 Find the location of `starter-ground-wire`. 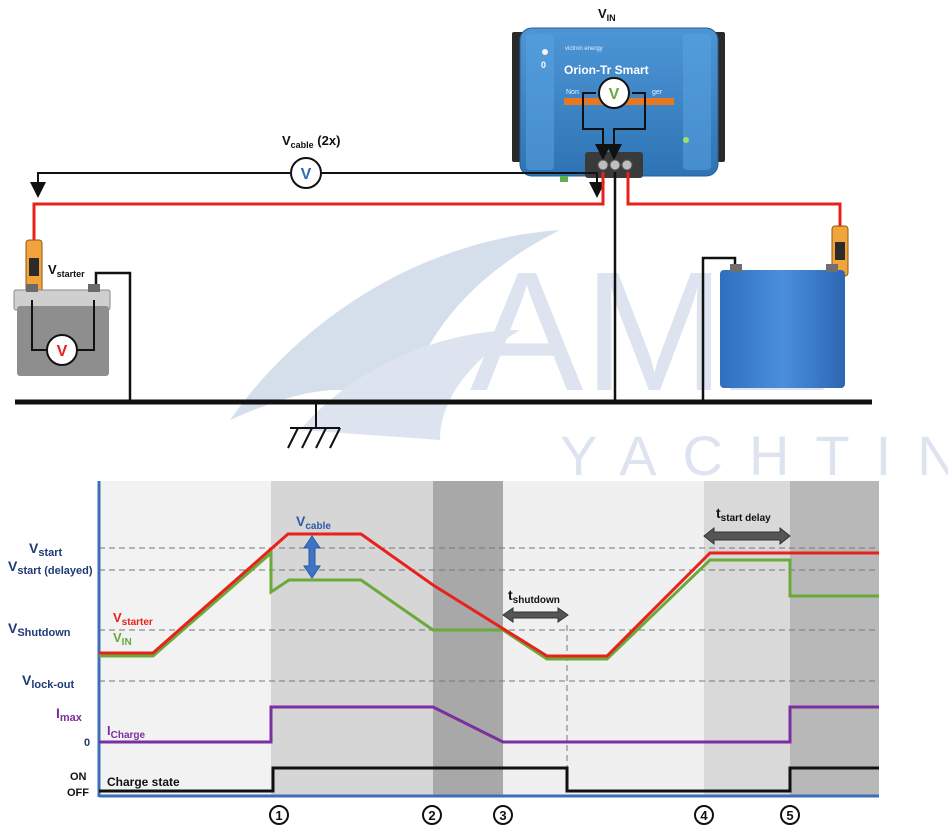

starter-ground-wire is located at coordinates (113, 336).